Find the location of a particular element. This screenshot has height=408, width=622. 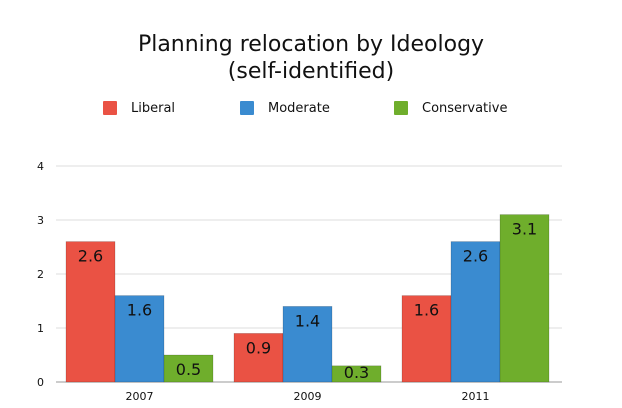

bar-moderate-2007 is located at coordinates (139, 339).